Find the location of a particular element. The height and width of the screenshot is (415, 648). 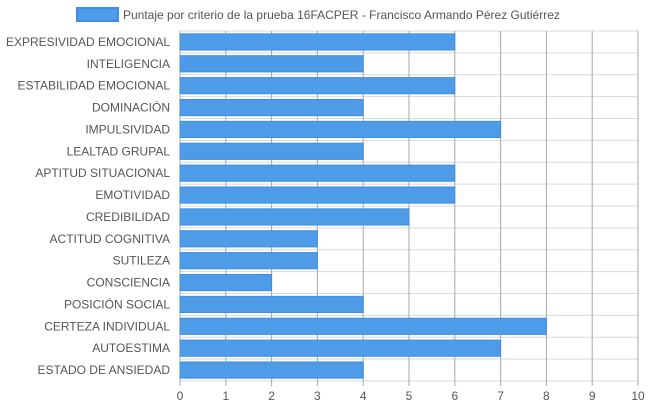

x-tick-label: 5 is located at coordinates (409, 396).